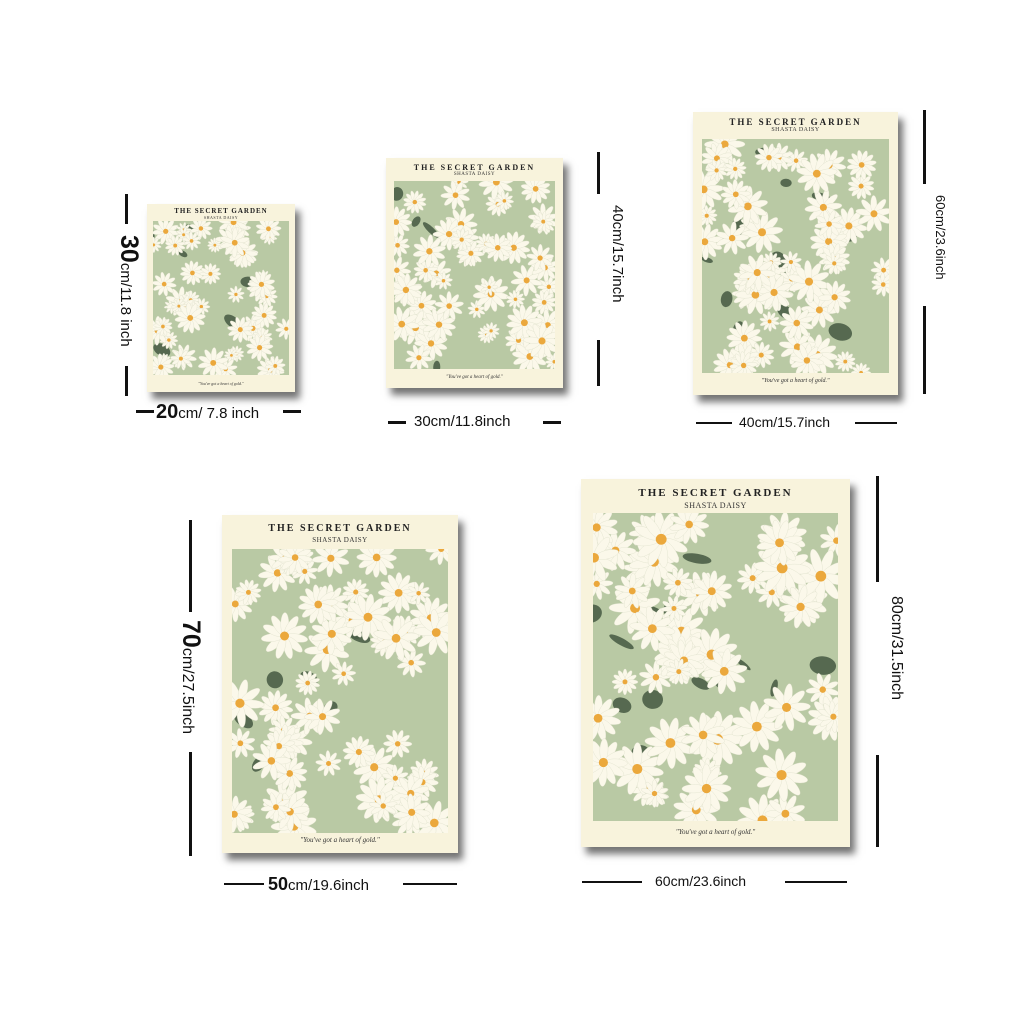 Image resolution: width=1024 pixels, height=1024 pixels. I want to click on poster-title: THE SECRET GARDEN, so click(795, 122).